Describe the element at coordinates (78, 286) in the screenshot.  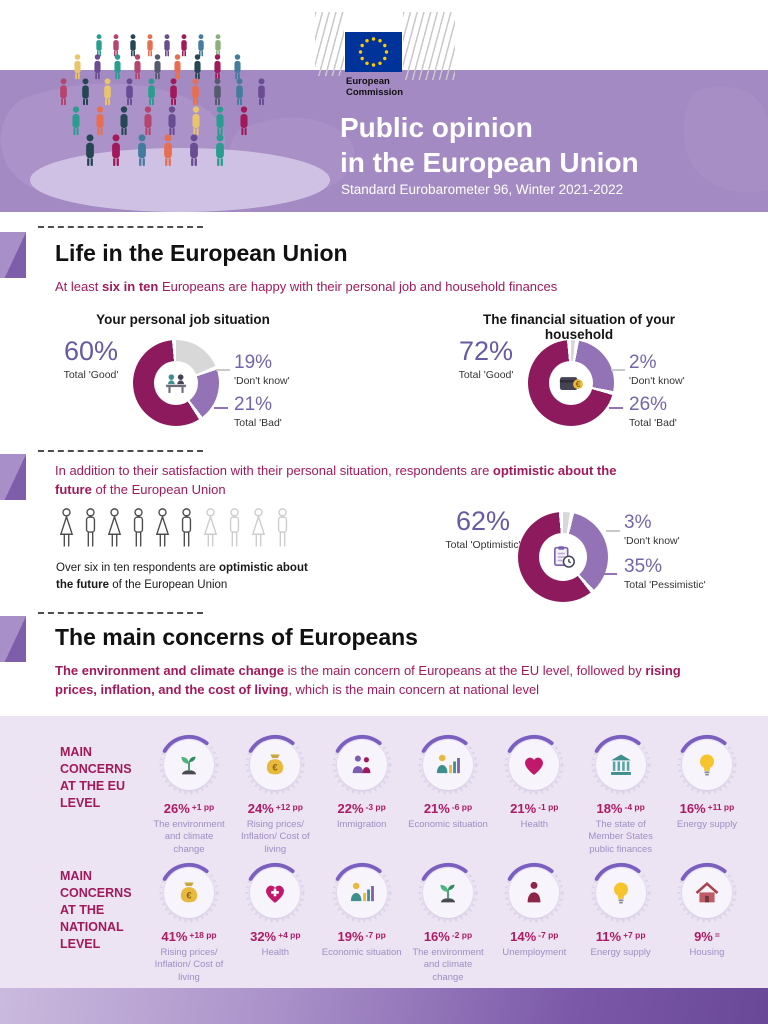
I see `life-intro-pre: At least` at that location.